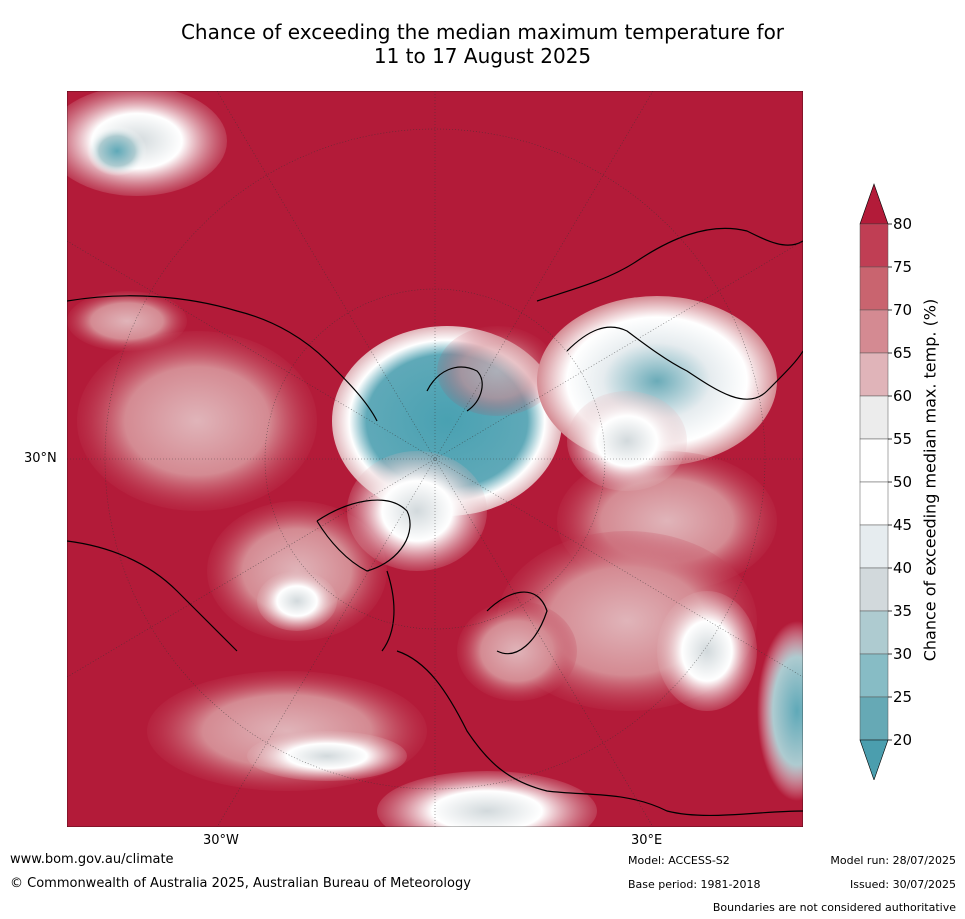 The image size is (965, 919). Describe the element at coordinates (679, 860) in the screenshot. I see `model-text: Model: ACCESS-S2` at that location.